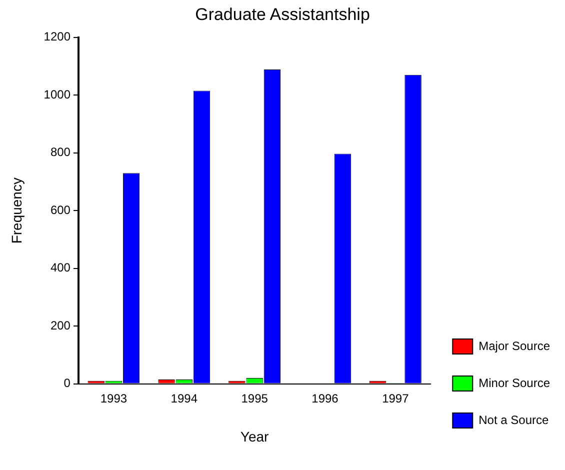  What do you see at coordinates (60, 325) in the screenshot?
I see `y-tick-label: 200` at bounding box center [60, 325].